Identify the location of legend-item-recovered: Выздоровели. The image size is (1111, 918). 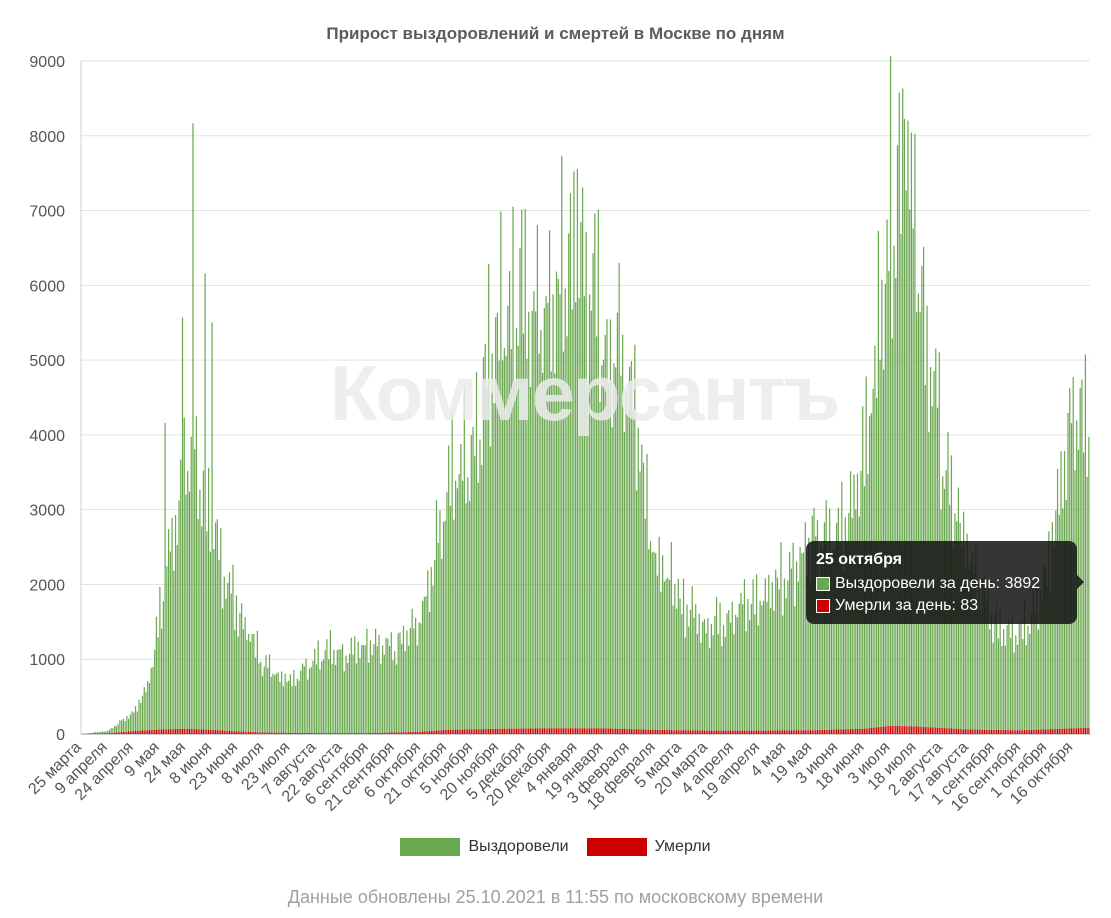
(484, 847).